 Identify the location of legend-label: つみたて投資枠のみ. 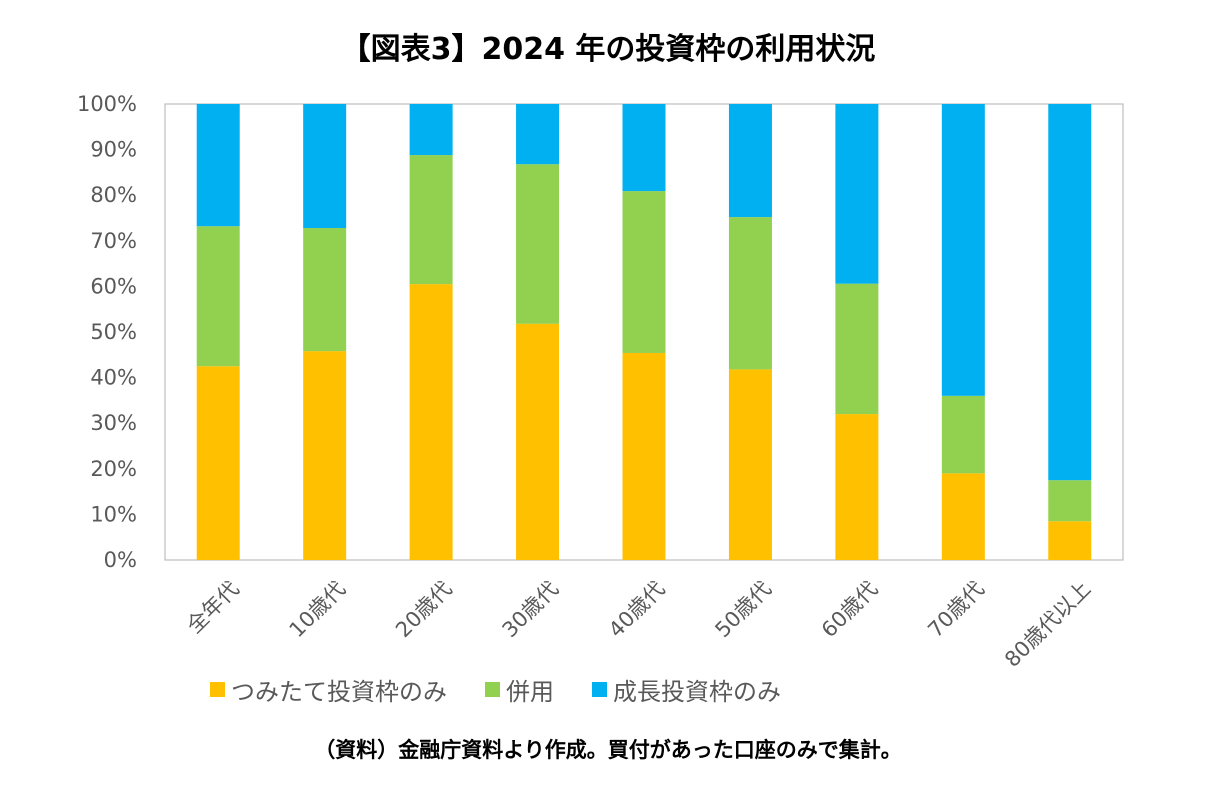
(339, 692).